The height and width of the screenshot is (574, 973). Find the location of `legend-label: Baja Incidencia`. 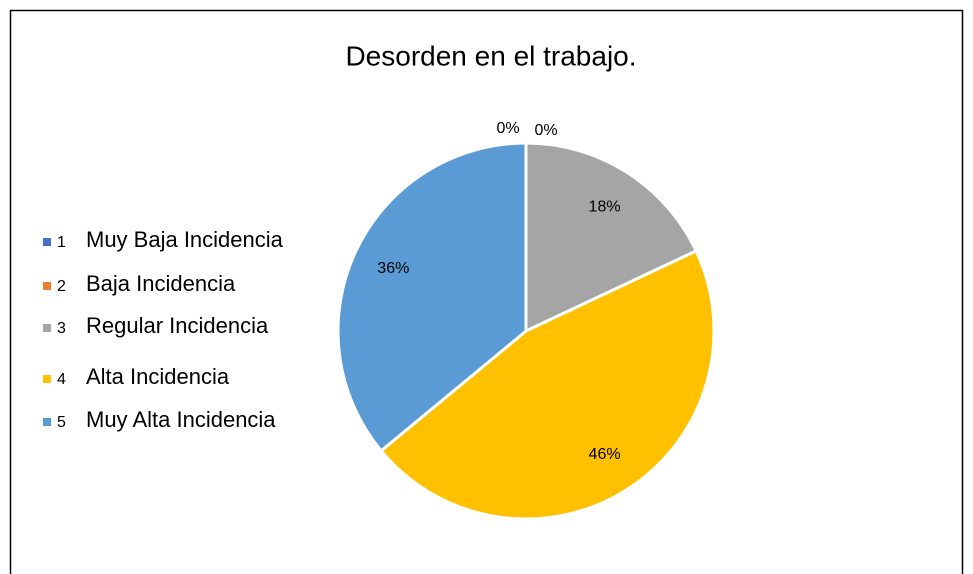

legend-label: Baja Incidencia is located at coordinates (161, 283).